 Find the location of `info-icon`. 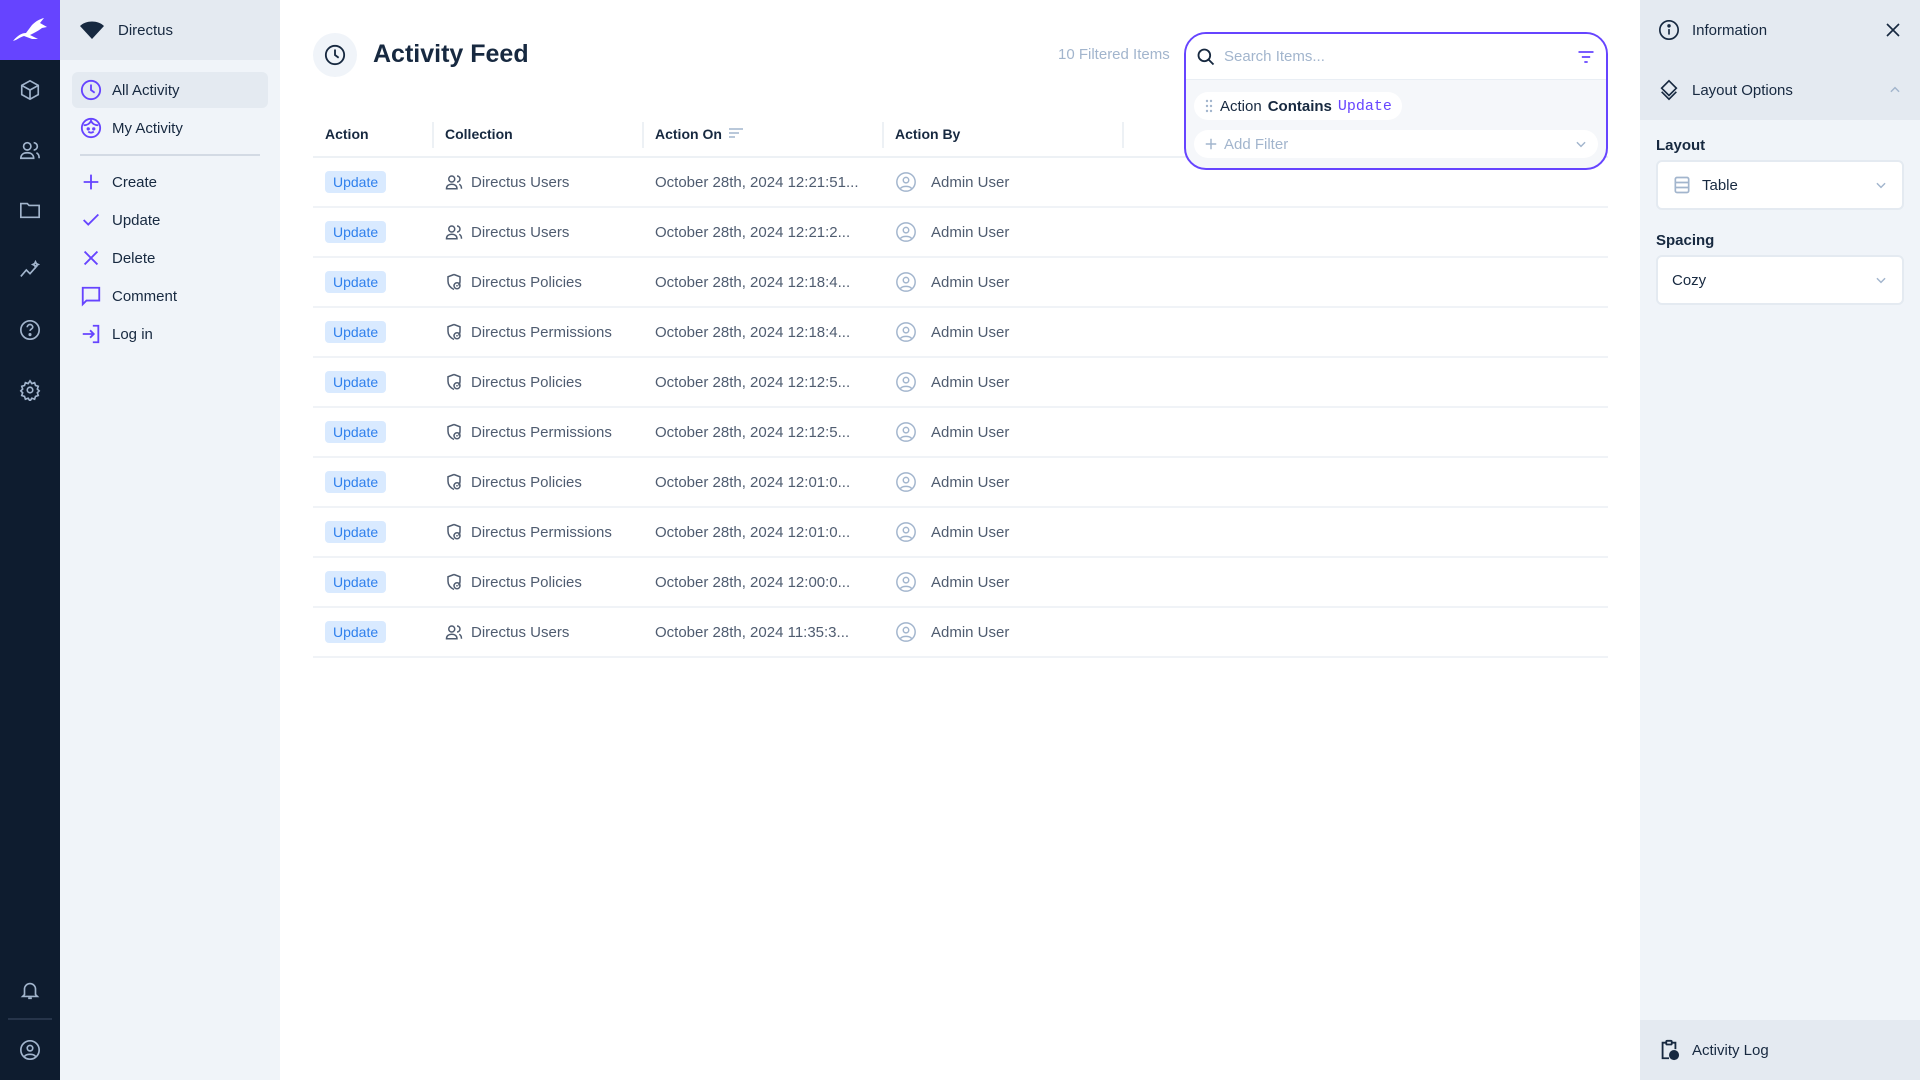

info-icon is located at coordinates (1669, 30).